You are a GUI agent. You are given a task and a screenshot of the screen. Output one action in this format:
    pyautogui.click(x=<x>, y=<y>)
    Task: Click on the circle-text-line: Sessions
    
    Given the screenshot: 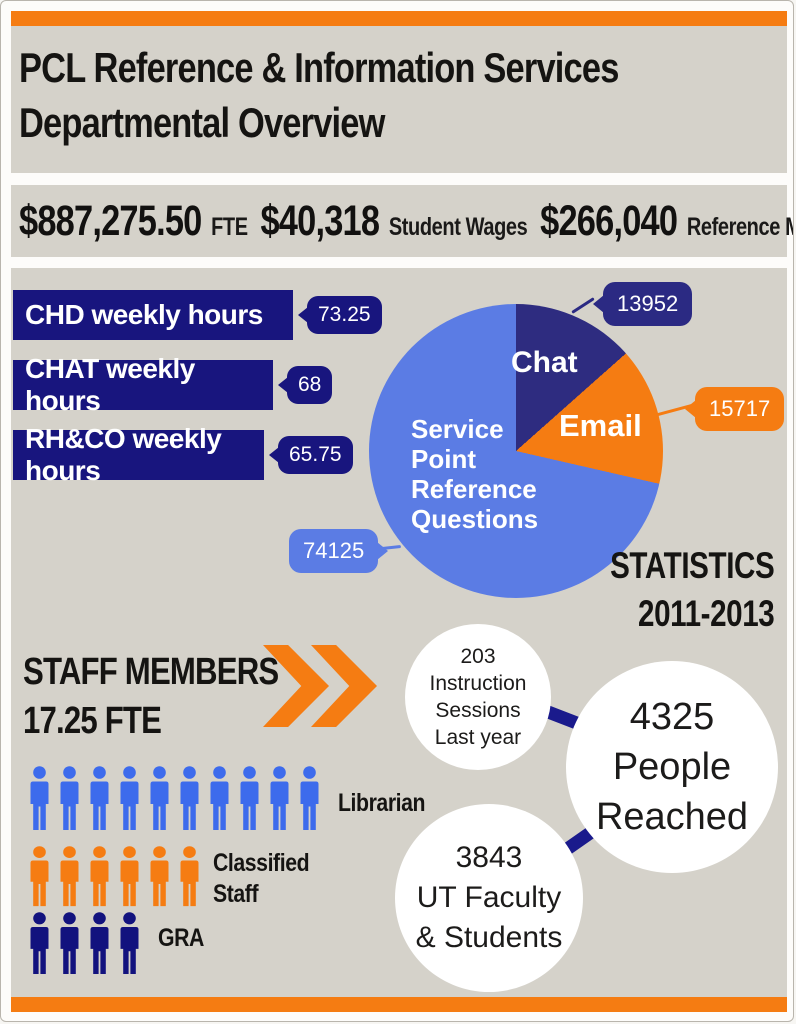 What is the action you would take?
    pyautogui.click(x=478, y=710)
    